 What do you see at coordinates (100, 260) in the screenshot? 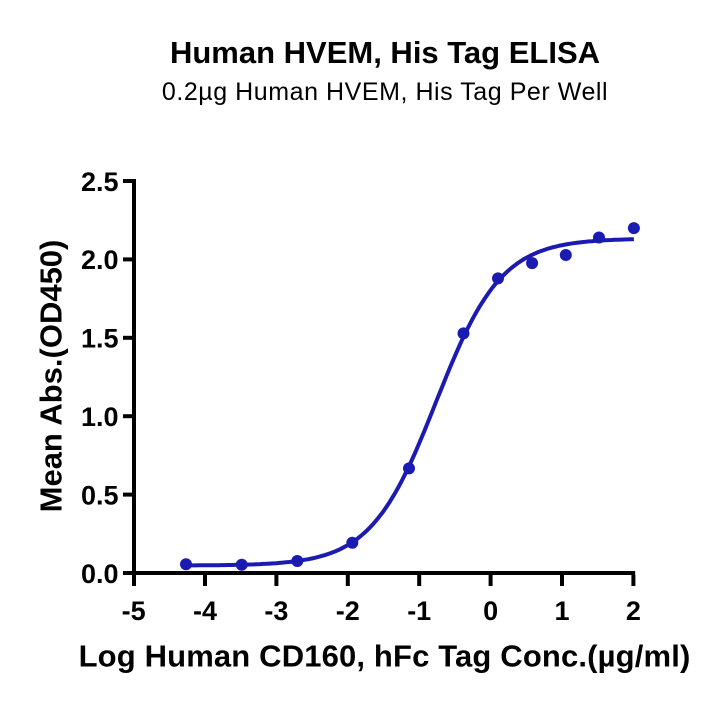
I see `svg-text: 2.0` at bounding box center [100, 260].